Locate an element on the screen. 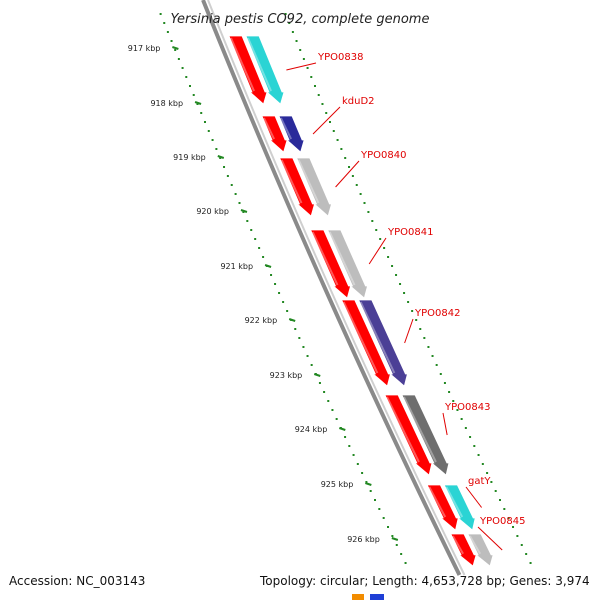 The image size is (600, 600). gene-label: YPO0841 is located at coordinates (410, 232).